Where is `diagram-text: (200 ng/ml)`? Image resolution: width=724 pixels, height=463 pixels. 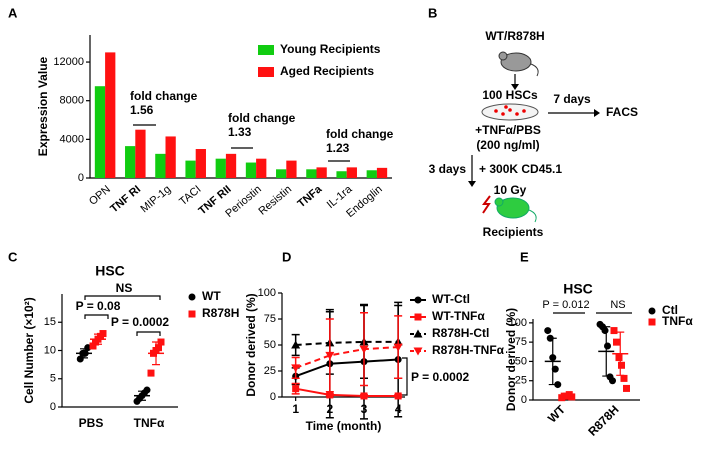
diagram-text: (200 ng/ml) is located at coordinates (507, 145).